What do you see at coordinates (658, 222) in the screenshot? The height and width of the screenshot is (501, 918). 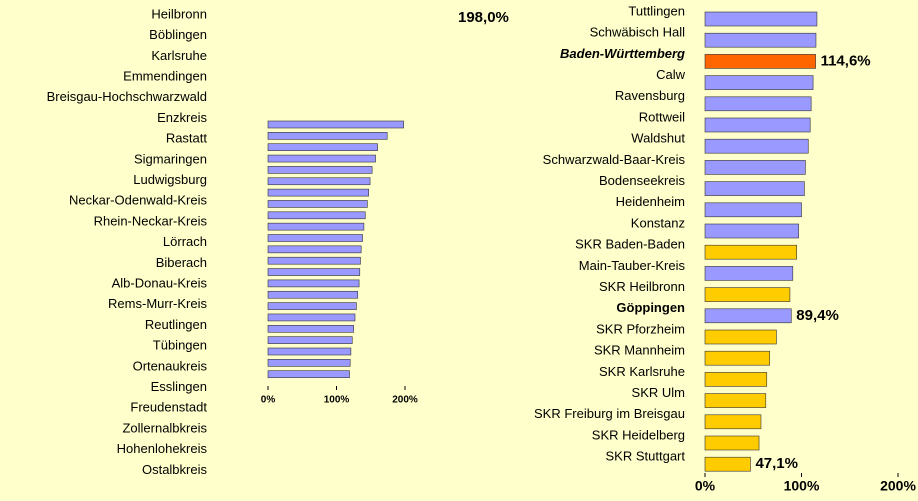 I see `category-label: Konstanz` at bounding box center [658, 222].